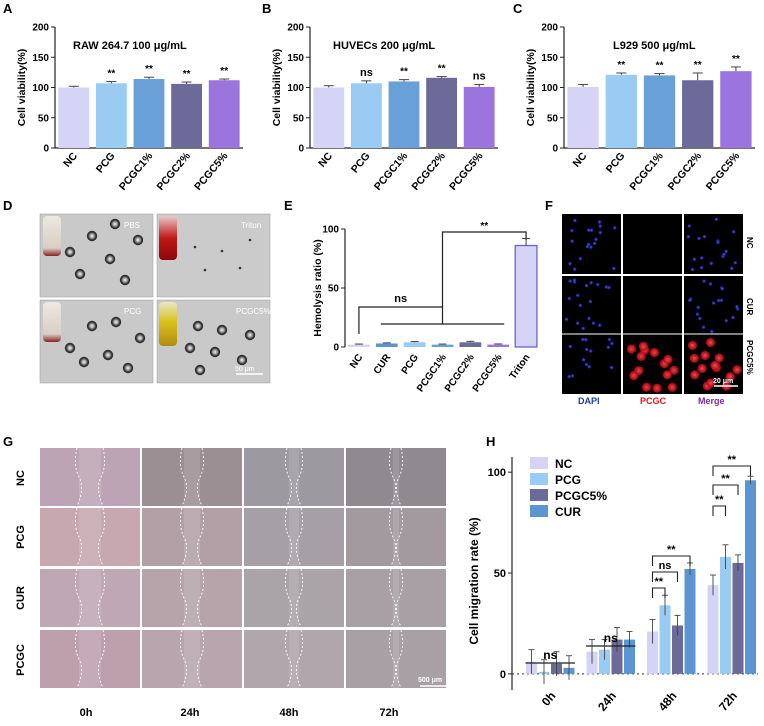 This screenshot has height=726, width=764. I want to click on bar-pcg, so click(366, 115).